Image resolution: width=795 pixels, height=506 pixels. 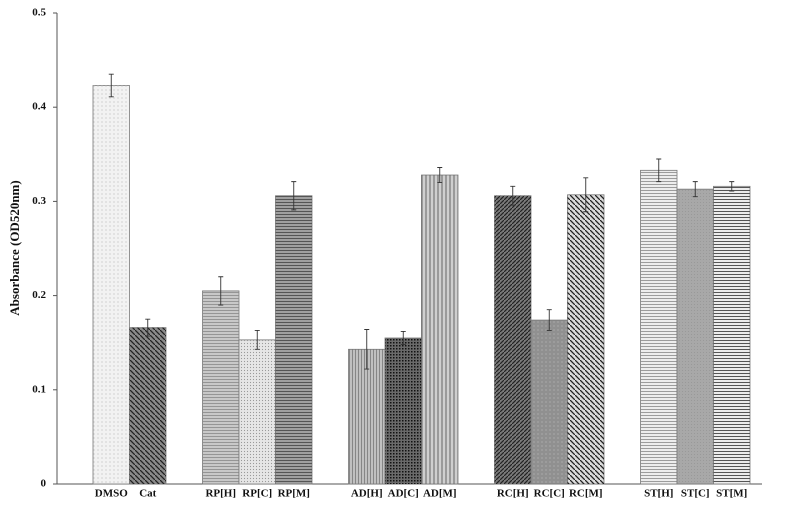 I want to click on x-tick-label: Cat, so click(x=147, y=494).